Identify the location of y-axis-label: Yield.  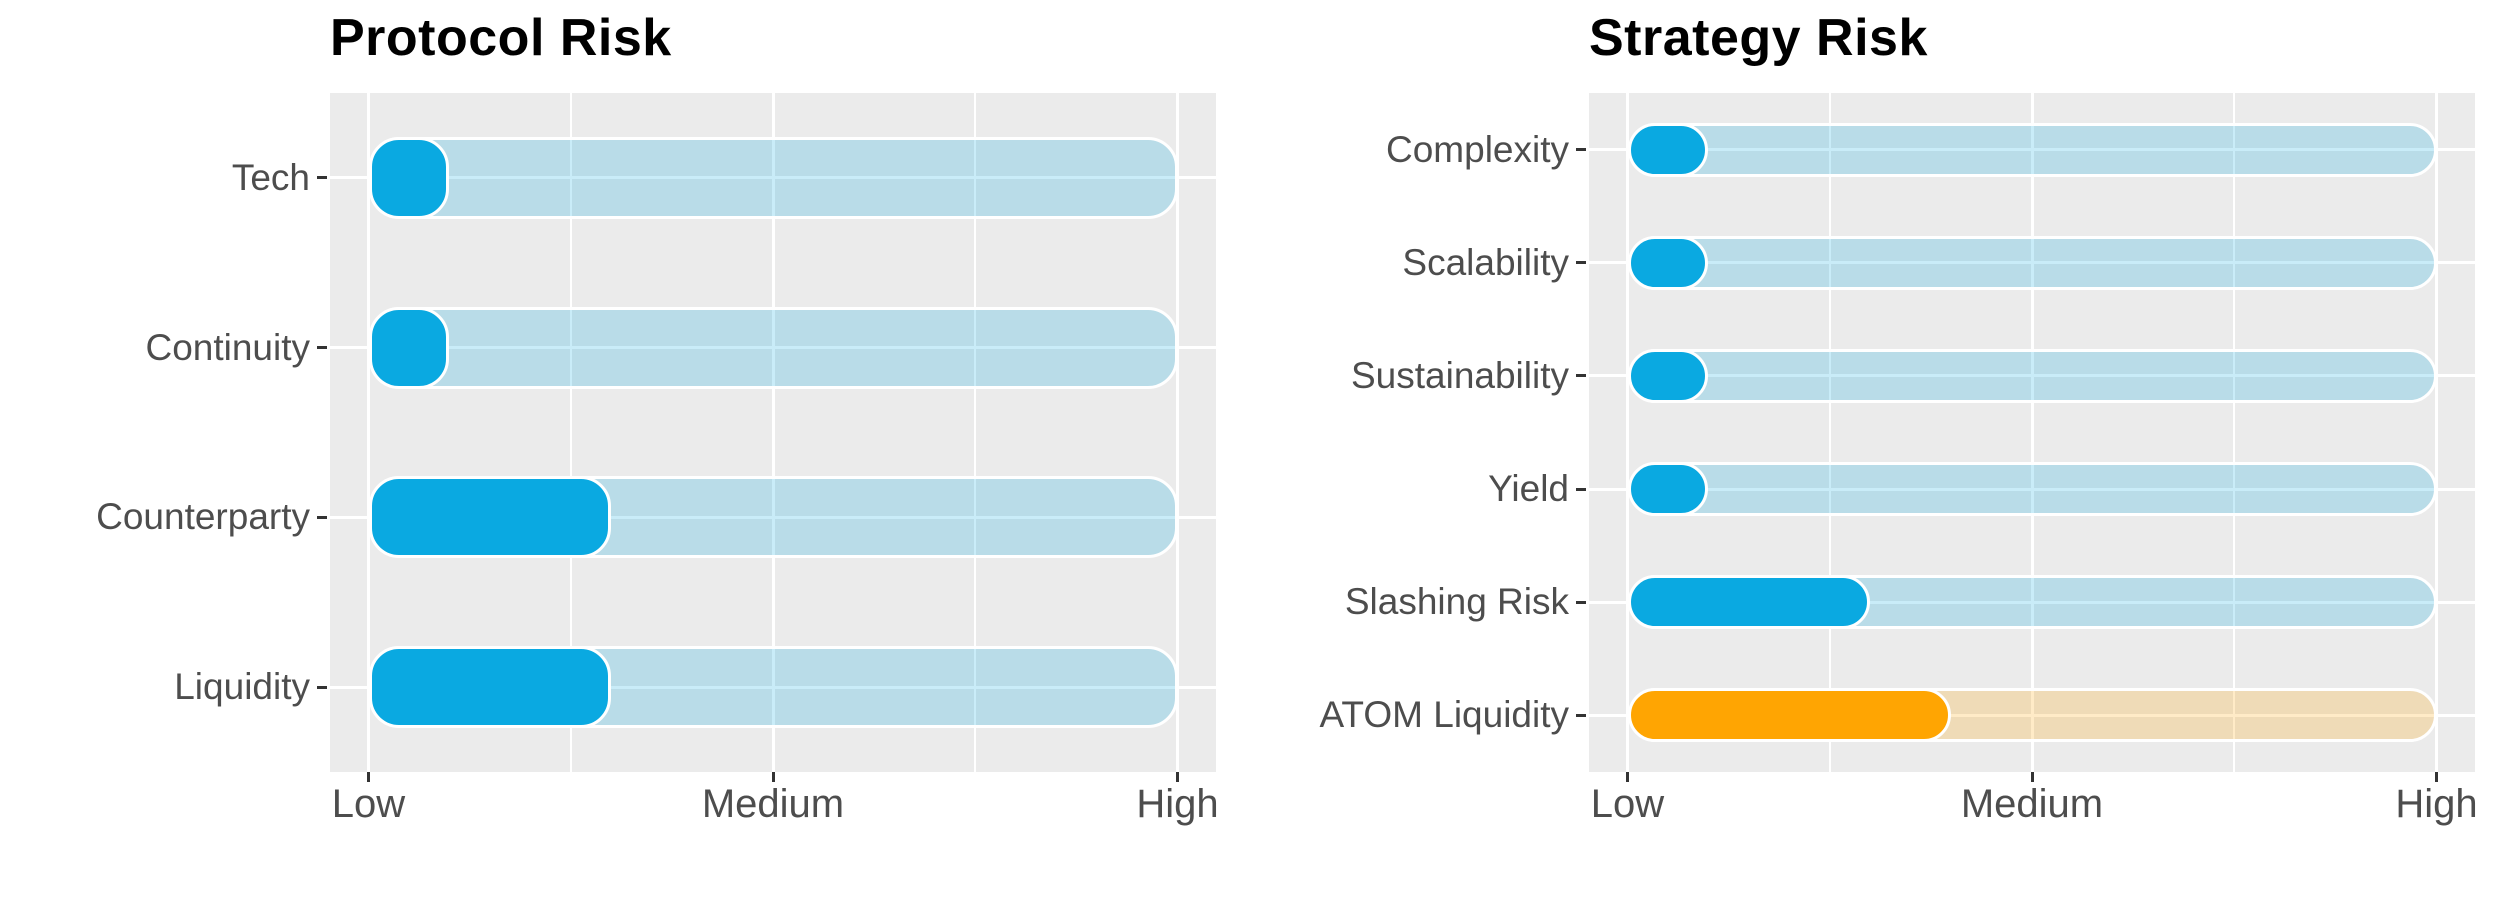
(1528, 489).